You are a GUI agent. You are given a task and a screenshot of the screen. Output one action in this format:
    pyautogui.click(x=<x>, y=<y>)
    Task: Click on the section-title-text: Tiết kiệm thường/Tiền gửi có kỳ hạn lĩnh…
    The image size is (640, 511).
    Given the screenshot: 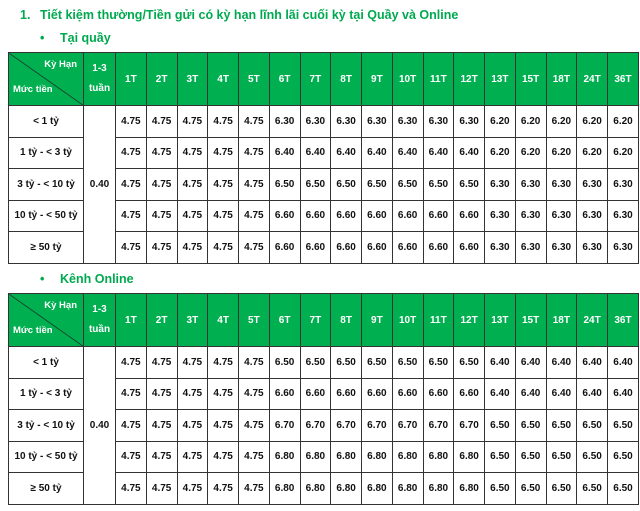 What is the action you would take?
    pyautogui.click(x=249, y=15)
    